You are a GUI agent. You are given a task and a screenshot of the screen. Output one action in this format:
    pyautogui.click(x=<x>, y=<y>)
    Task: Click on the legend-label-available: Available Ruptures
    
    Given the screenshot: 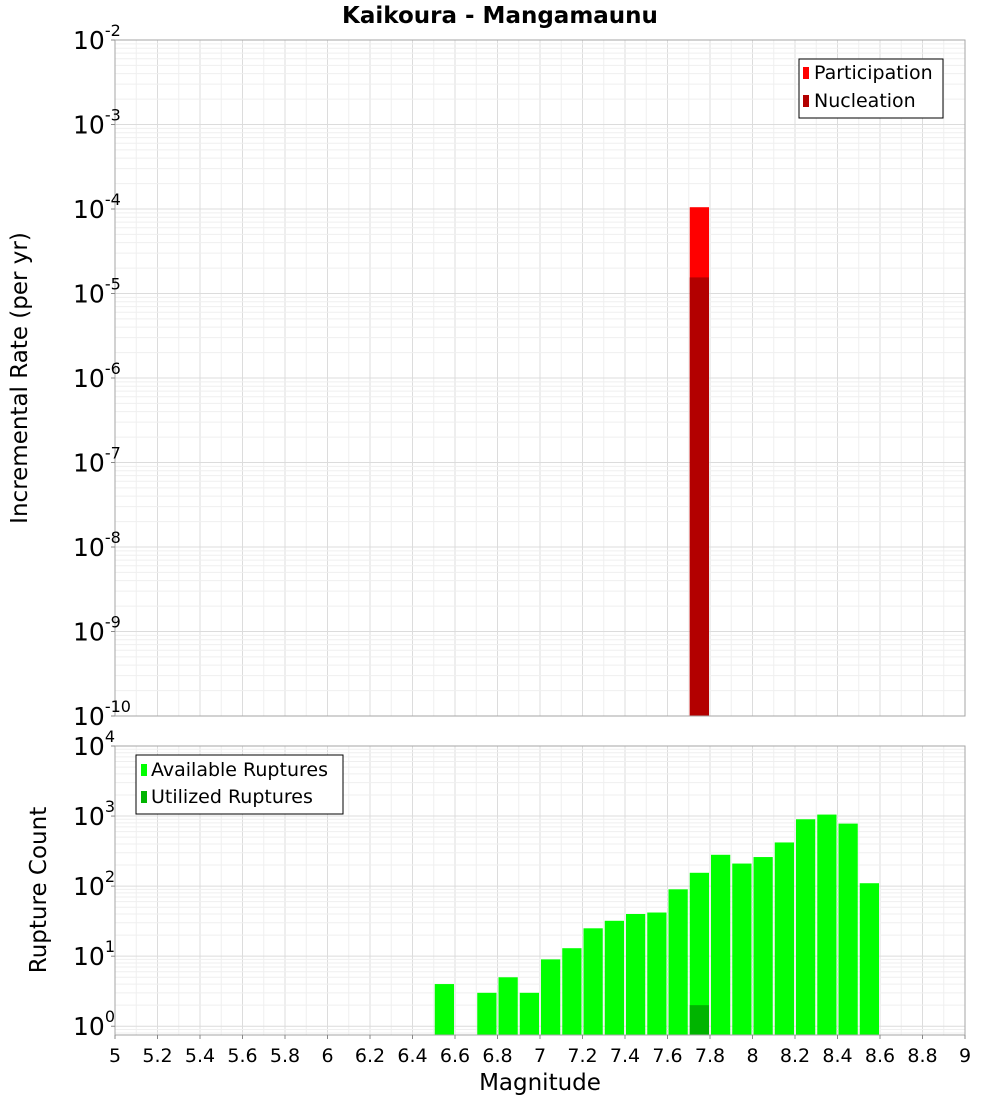 What is the action you would take?
    pyautogui.click(x=239, y=770)
    